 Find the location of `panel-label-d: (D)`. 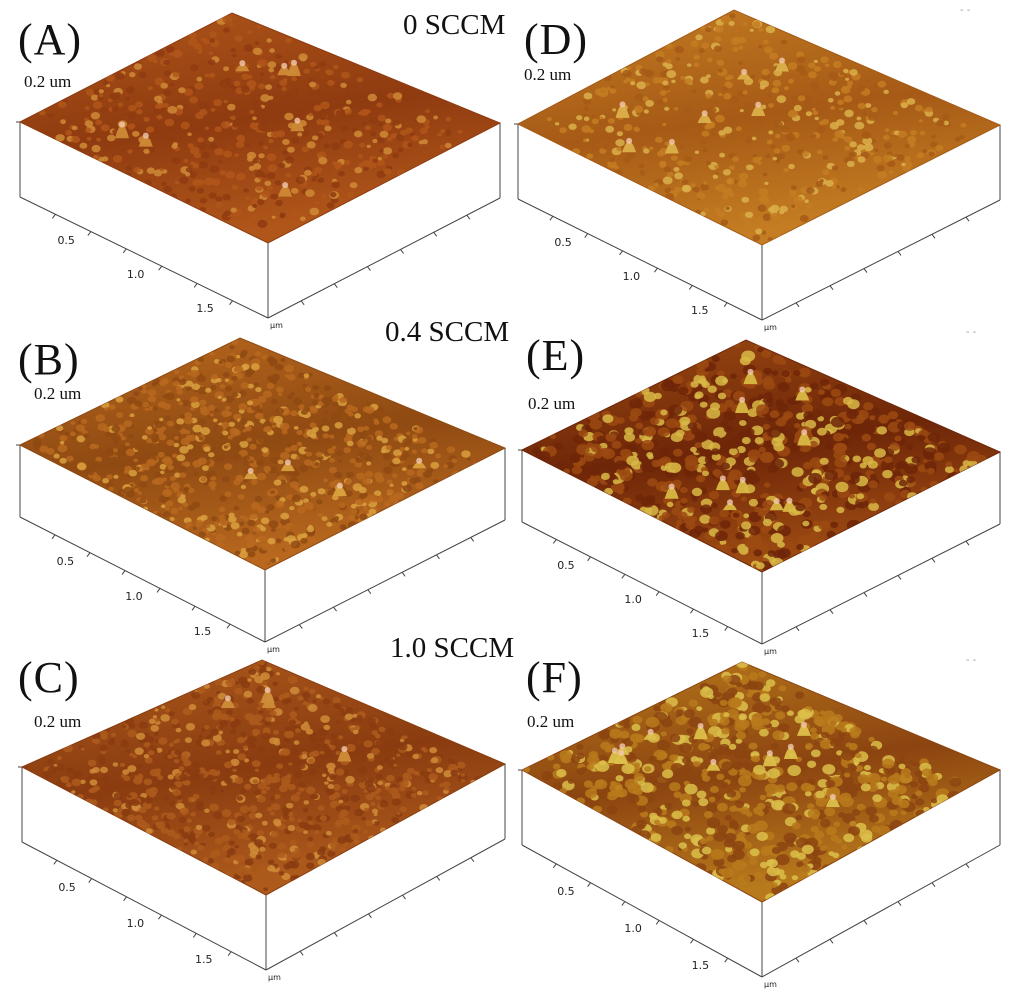

panel-label-d: (D) is located at coordinates (556, 39).